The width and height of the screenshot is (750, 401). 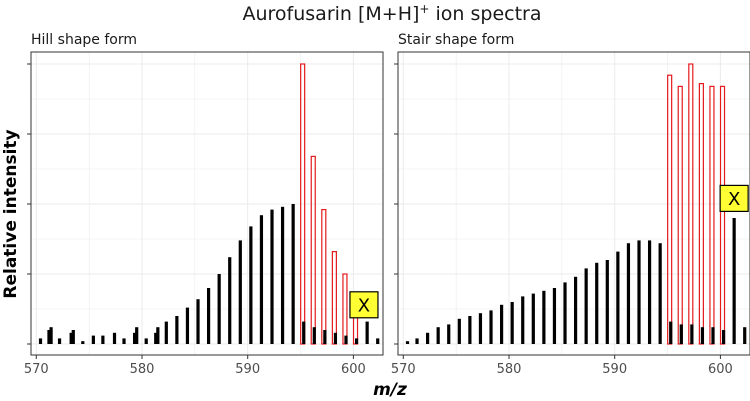 I want to click on panel-title-right: Stair shape form, so click(x=456, y=40).